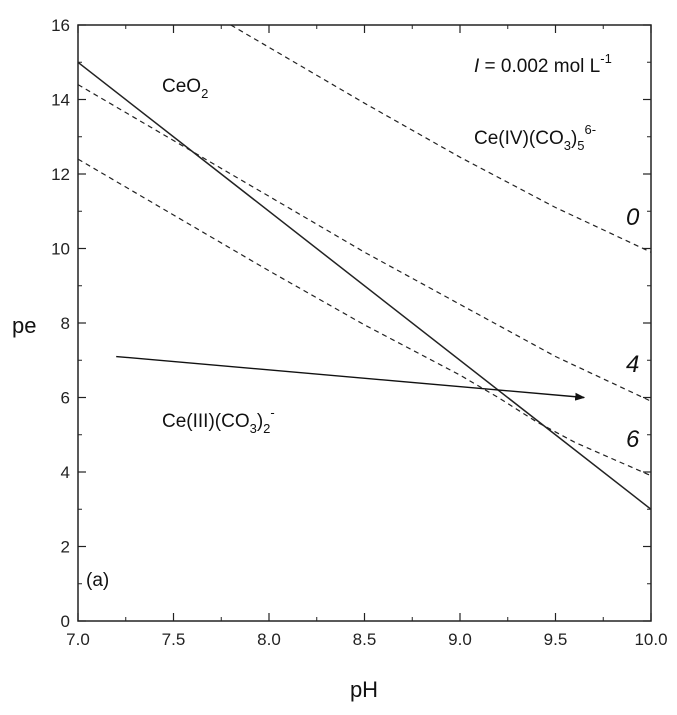 The image size is (677, 715). I want to click on y-tick-label: 14, so click(60, 100).